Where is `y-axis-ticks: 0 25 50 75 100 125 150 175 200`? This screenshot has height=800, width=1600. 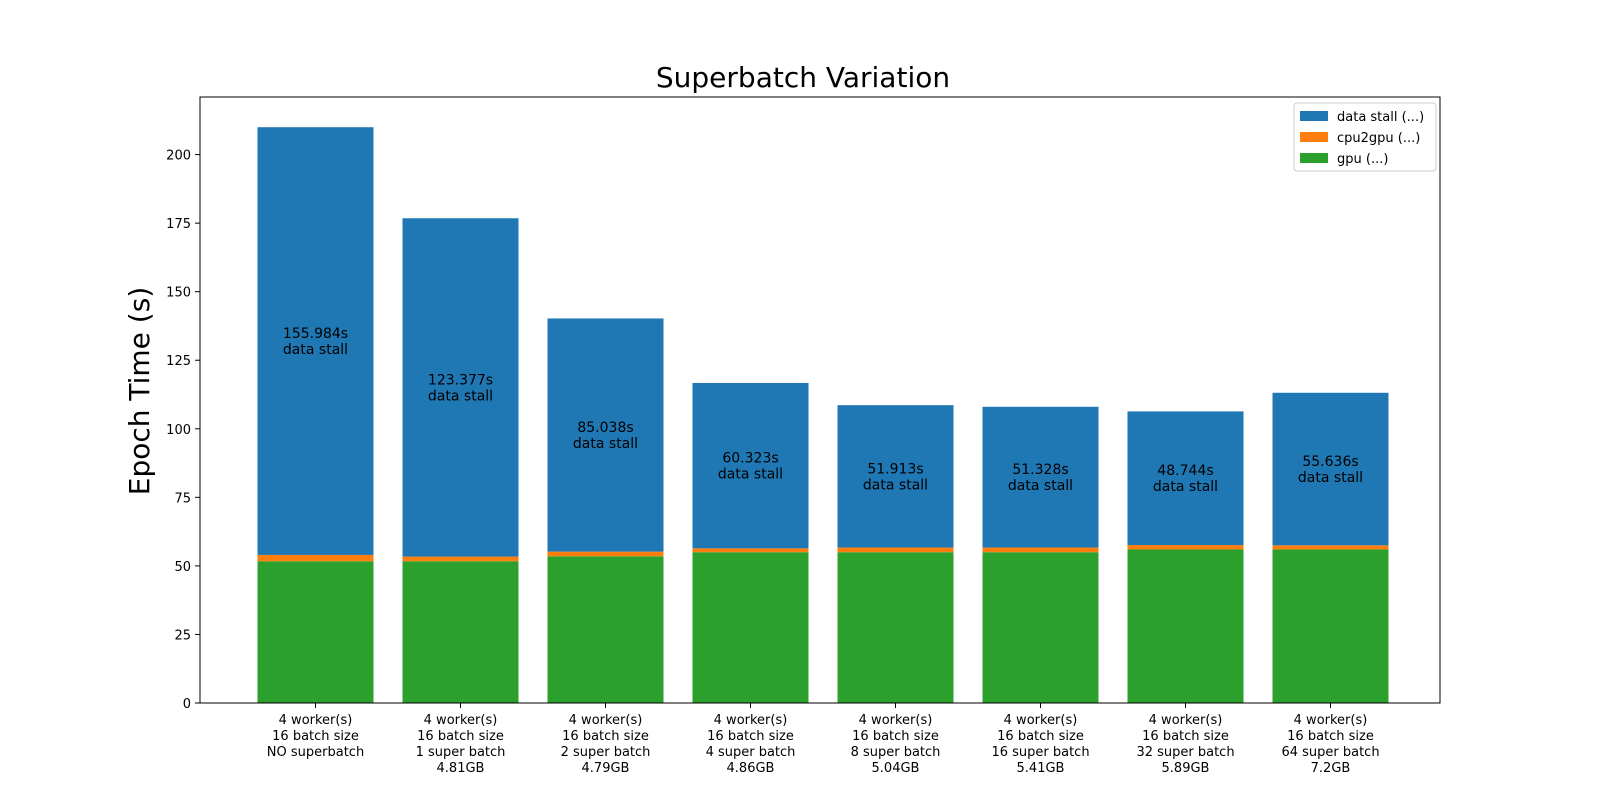 y-axis-ticks: 0 25 50 75 100 125 150 175 200 is located at coordinates (183, 430).